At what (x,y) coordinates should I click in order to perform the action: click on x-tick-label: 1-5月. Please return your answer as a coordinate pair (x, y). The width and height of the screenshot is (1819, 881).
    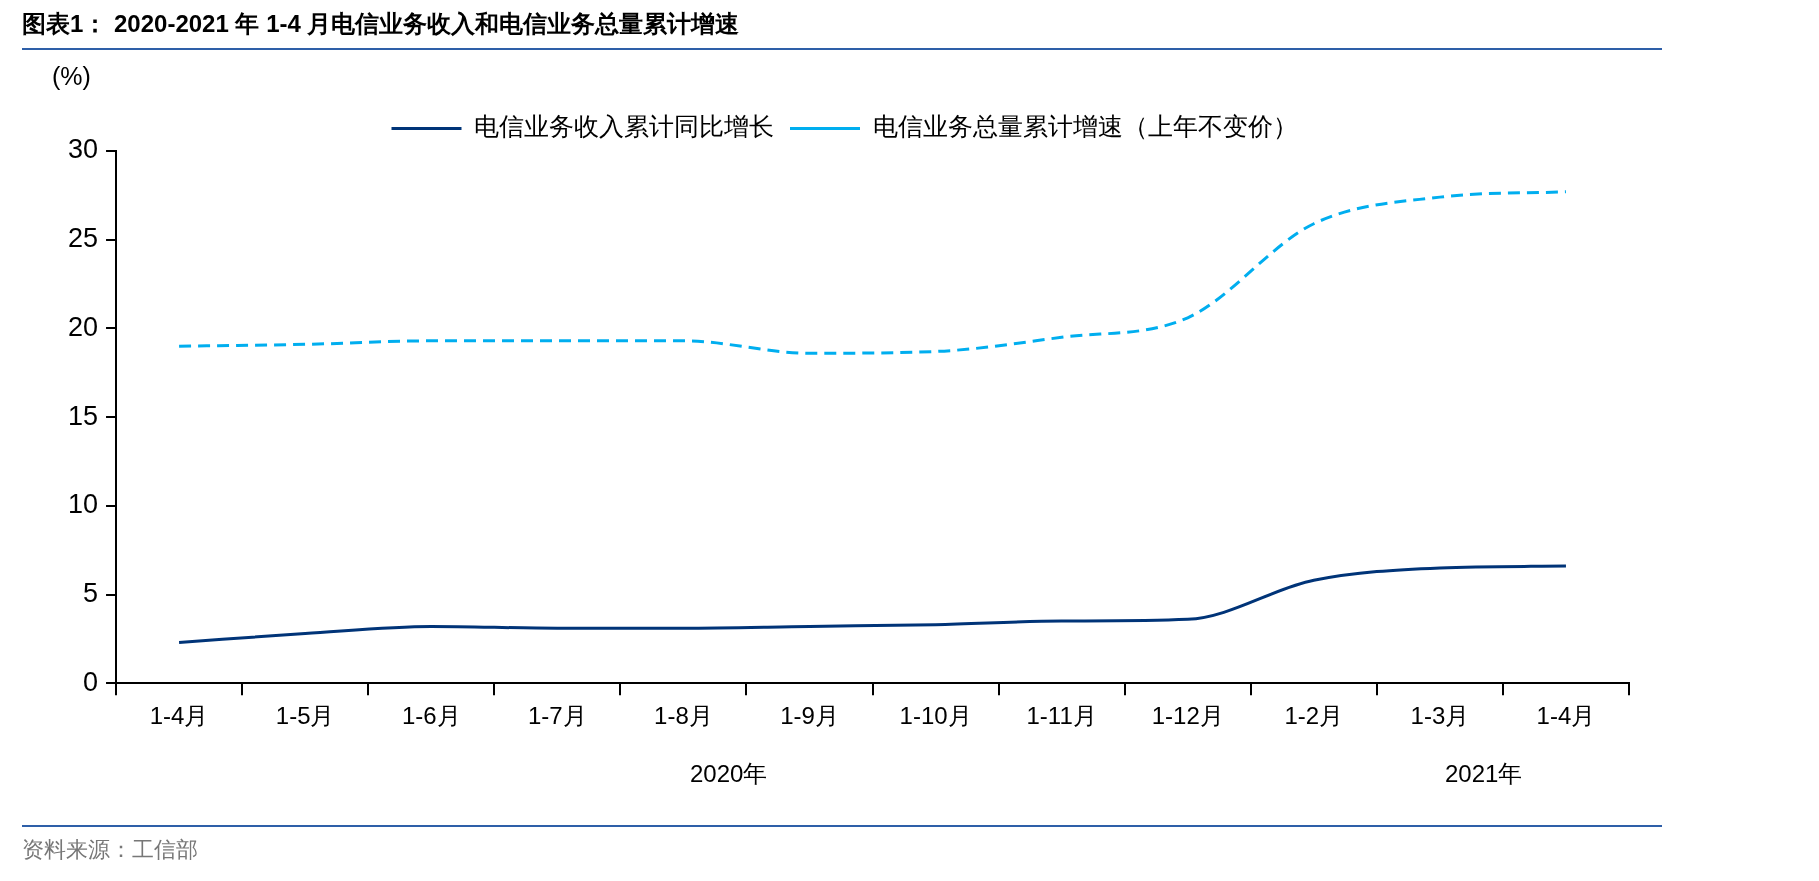
    Looking at the image, I should click on (305, 716).